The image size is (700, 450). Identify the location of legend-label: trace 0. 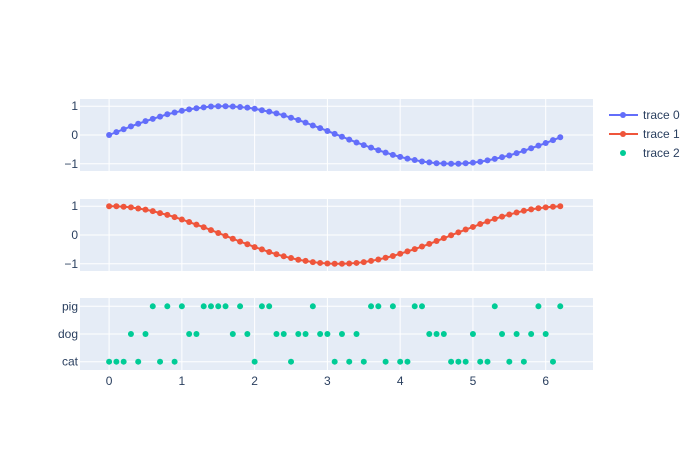
(661, 115).